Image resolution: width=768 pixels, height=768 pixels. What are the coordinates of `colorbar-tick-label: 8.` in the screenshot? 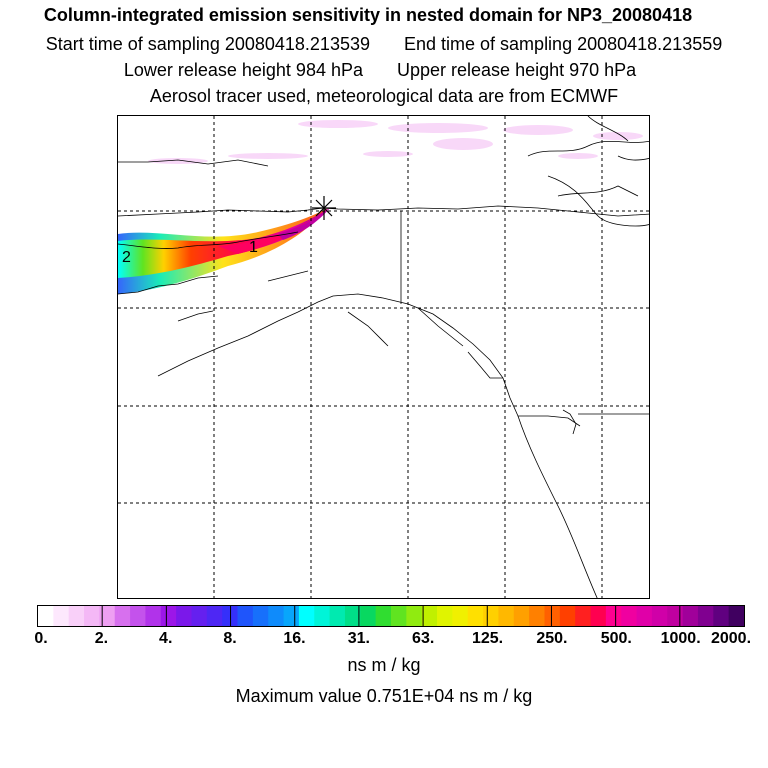 It's located at (230, 638).